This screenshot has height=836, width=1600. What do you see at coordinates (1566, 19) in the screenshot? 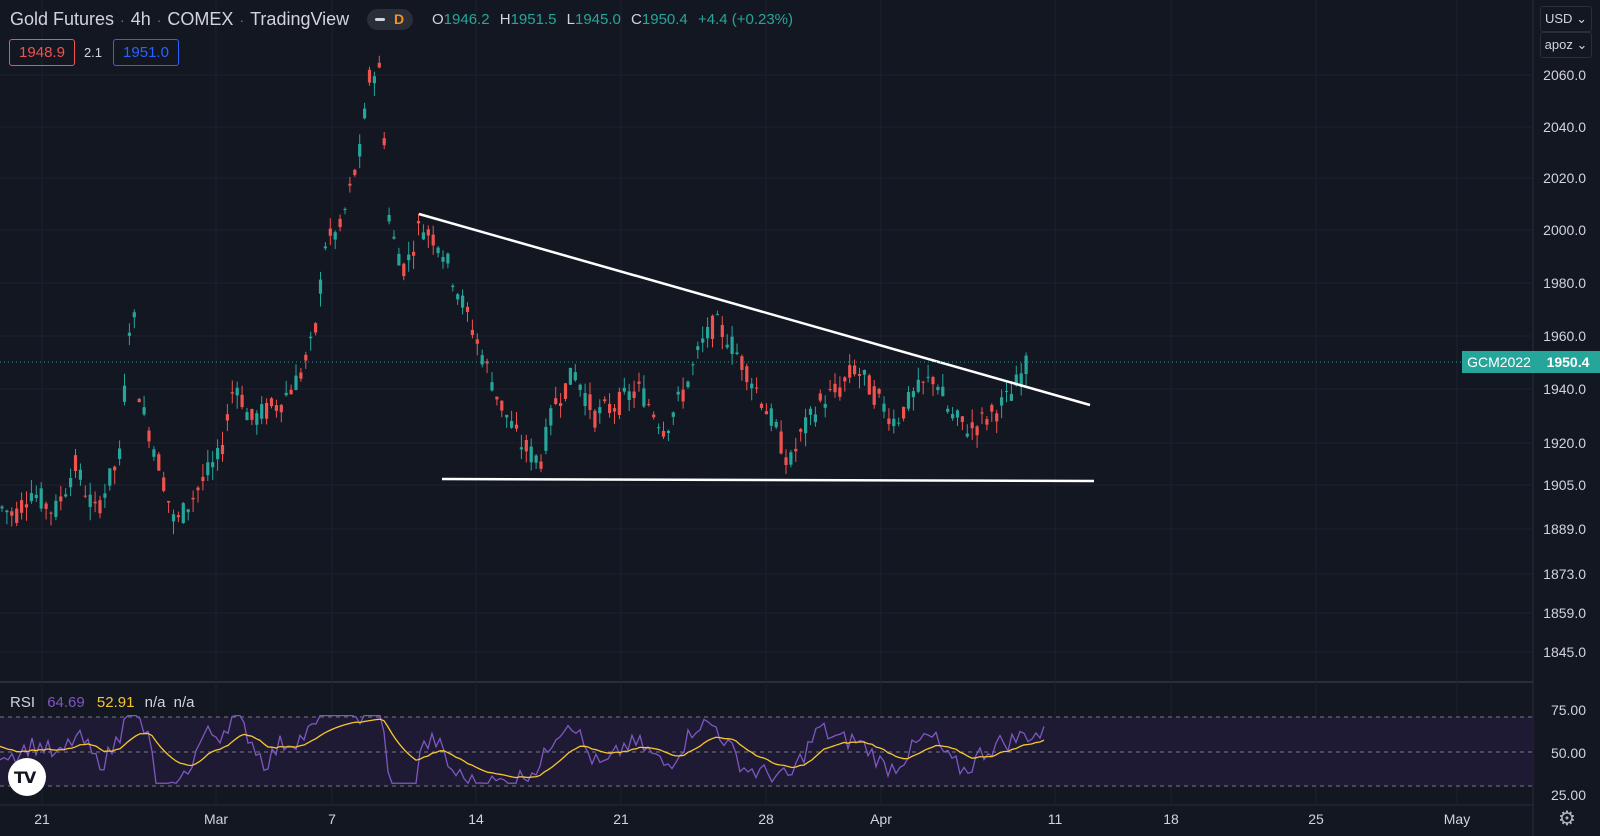
I see `currency-dropdown: USD ⌄` at bounding box center [1566, 19].